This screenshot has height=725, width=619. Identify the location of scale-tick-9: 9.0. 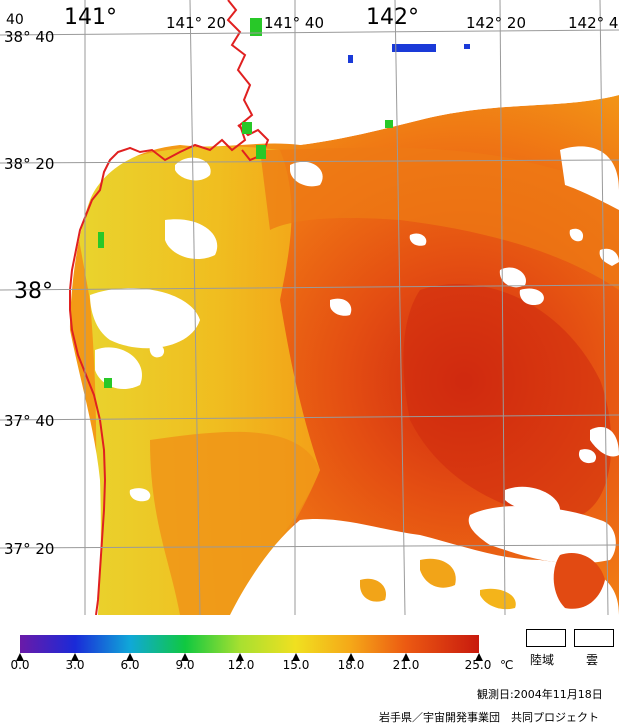
(185, 665).